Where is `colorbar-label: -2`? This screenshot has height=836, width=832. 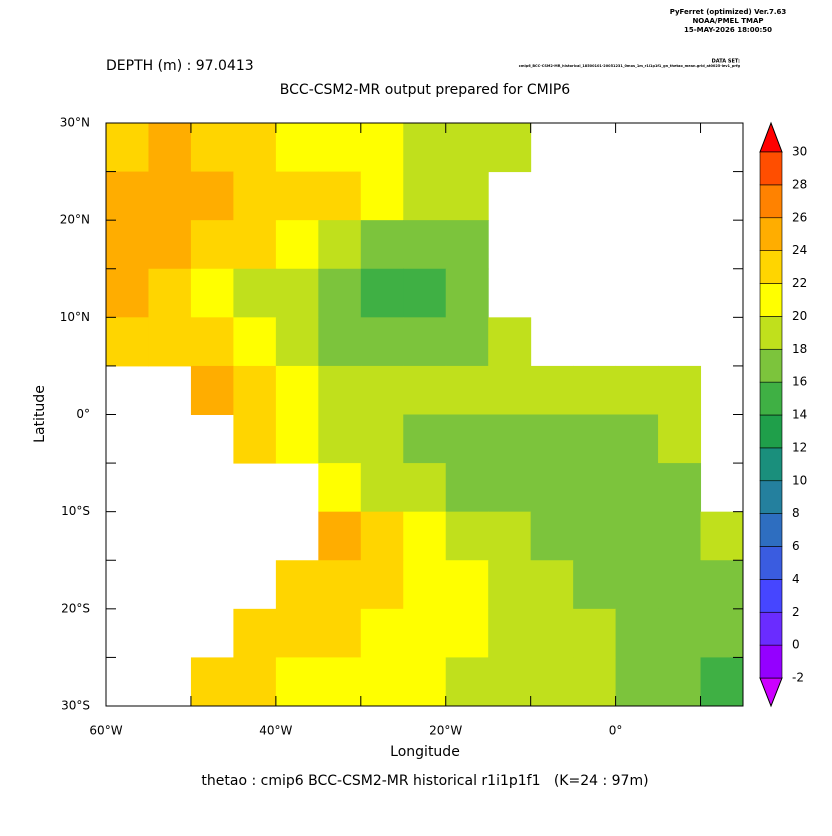
colorbar-label: -2 is located at coordinates (798, 678).